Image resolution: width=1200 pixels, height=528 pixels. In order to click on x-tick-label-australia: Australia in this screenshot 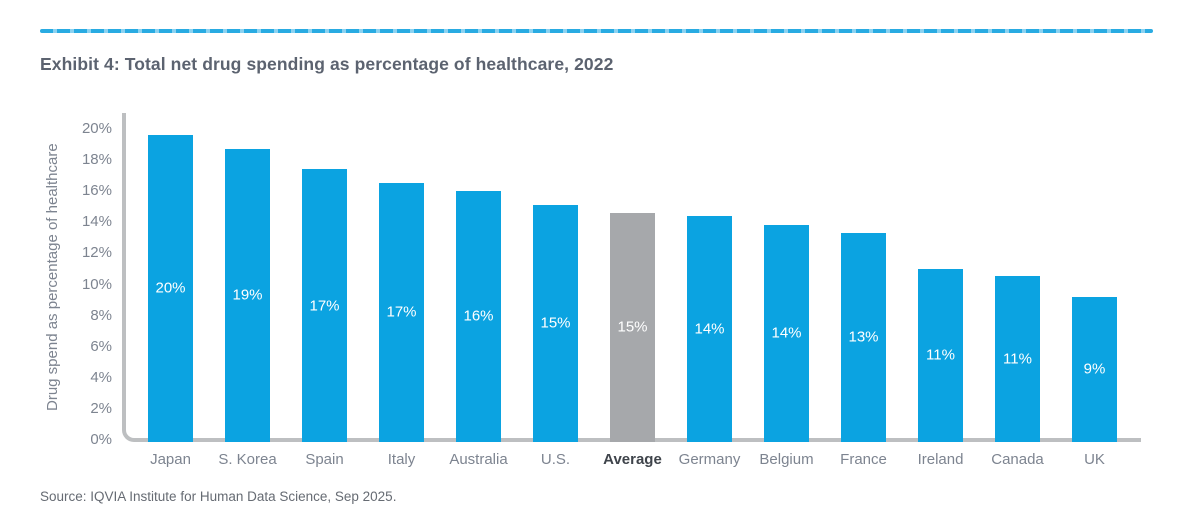, I will do `click(478, 459)`.